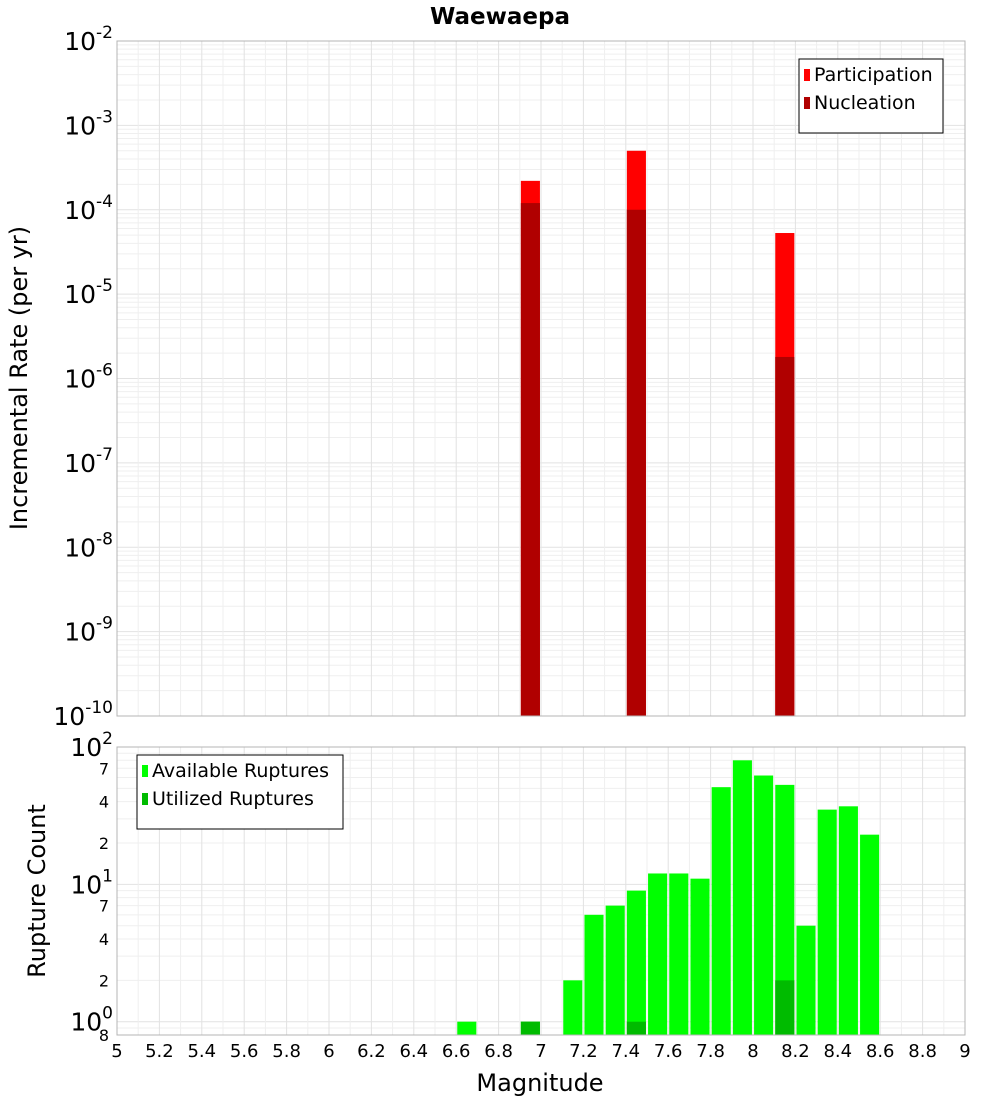 This screenshot has height=1100, width=1000. Describe the element at coordinates (880, 1051) in the screenshot. I see `bottom-x-tick-label: 8.6` at that location.